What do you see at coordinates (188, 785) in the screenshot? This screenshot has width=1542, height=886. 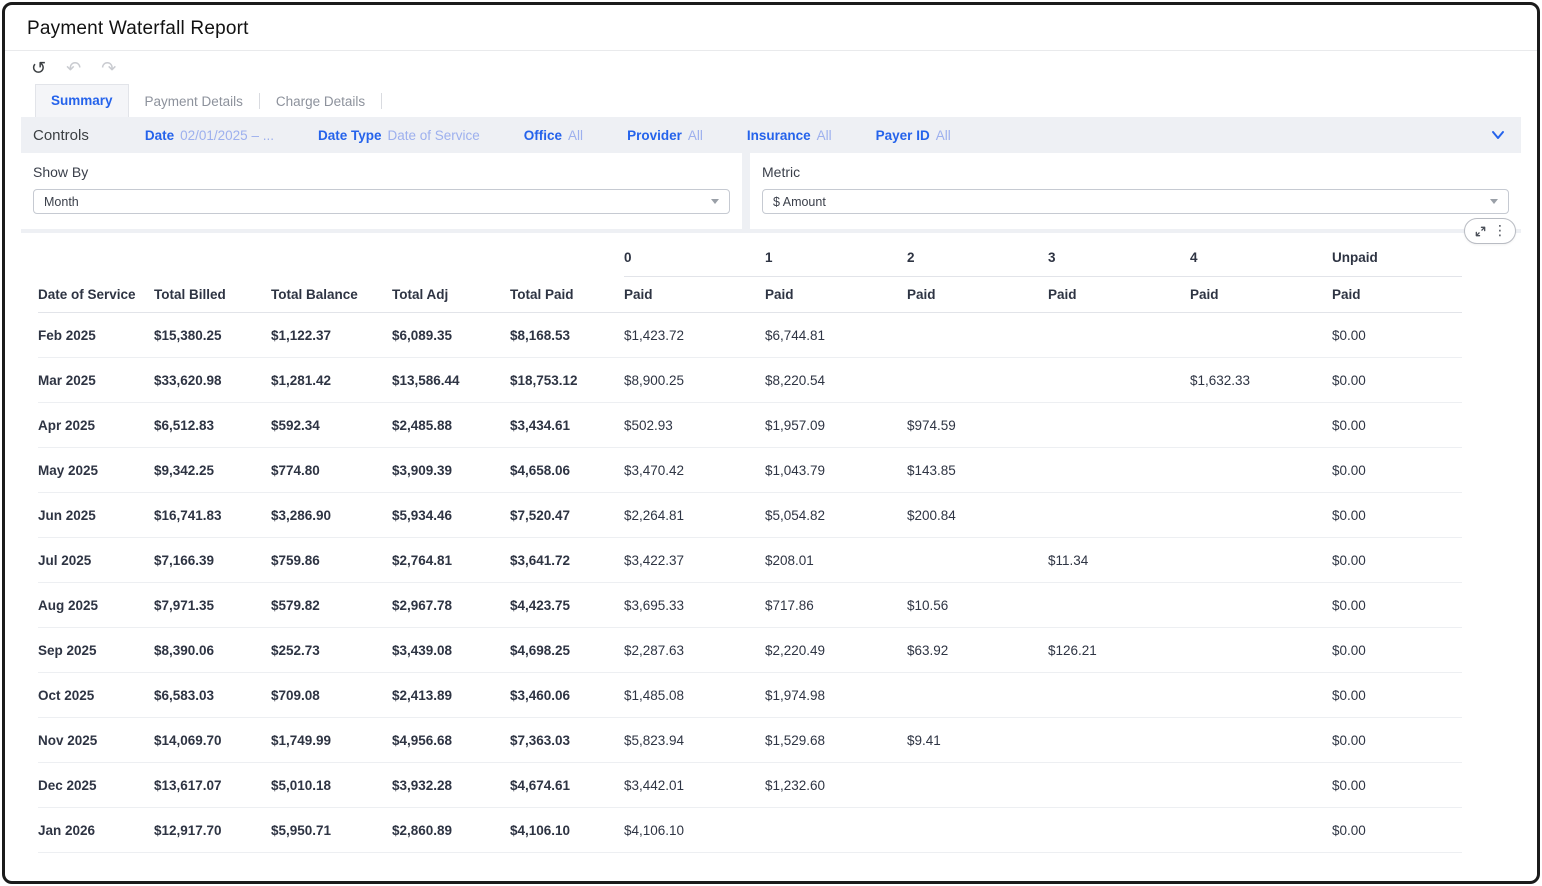 I see `table-cell: $13,617.07` at bounding box center [188, 785].